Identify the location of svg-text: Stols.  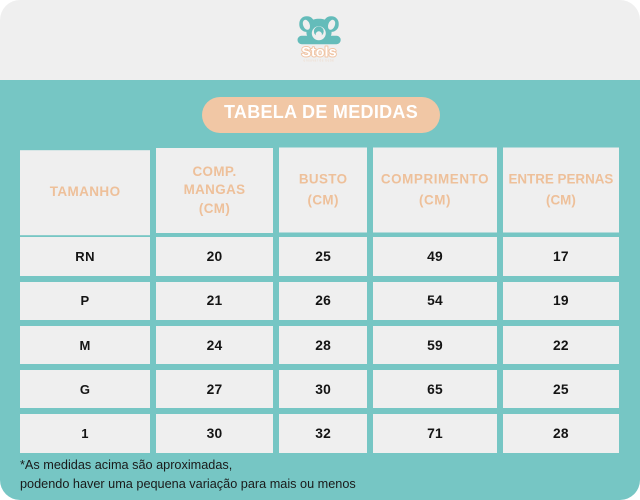
(318, 53).